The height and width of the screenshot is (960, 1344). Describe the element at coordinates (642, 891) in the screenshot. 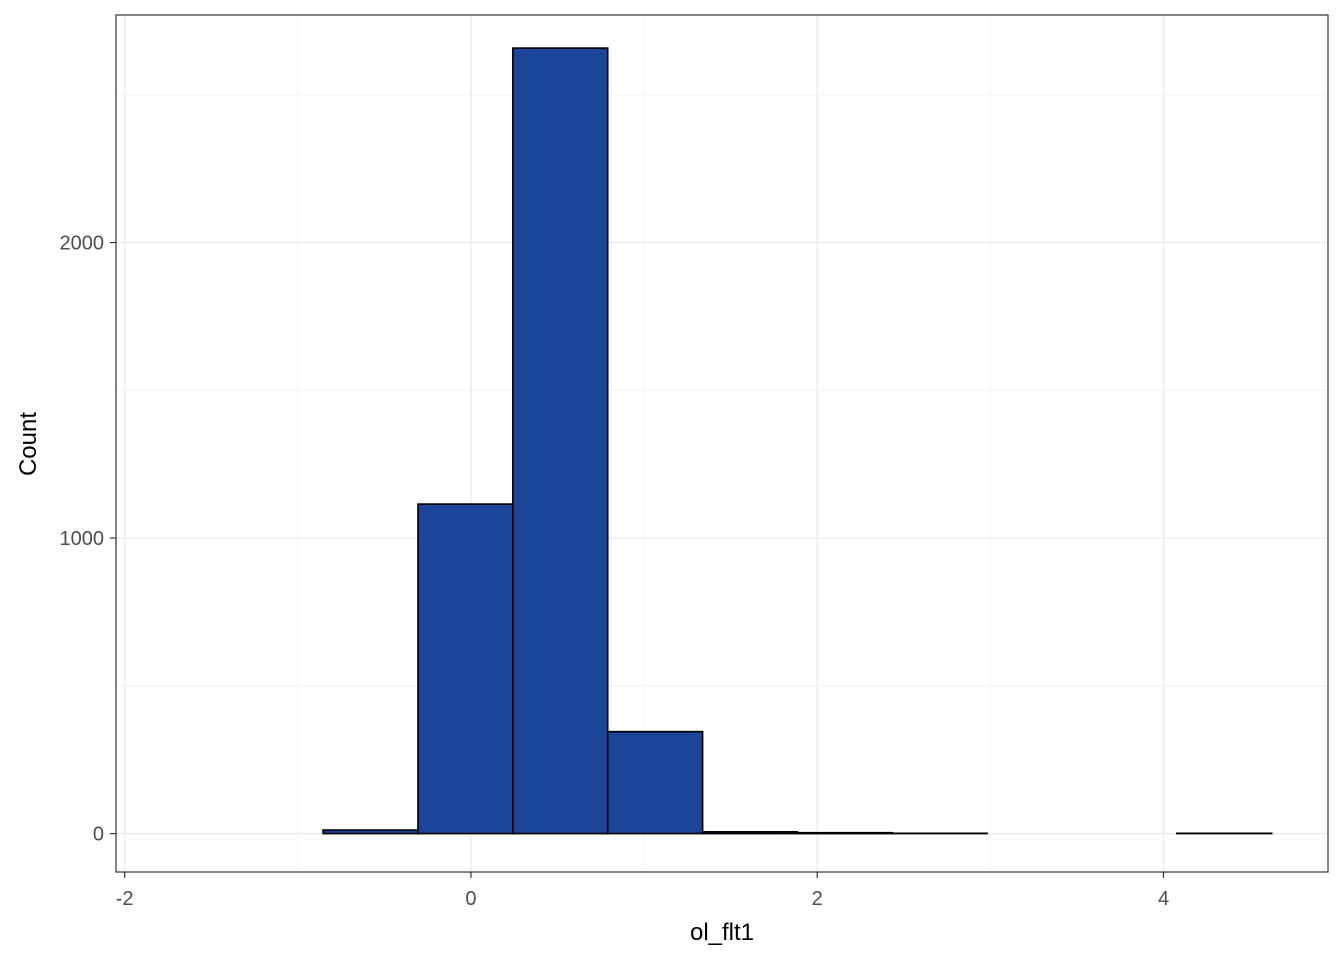

I see `x-axis: -2 0 2 4` at that location.